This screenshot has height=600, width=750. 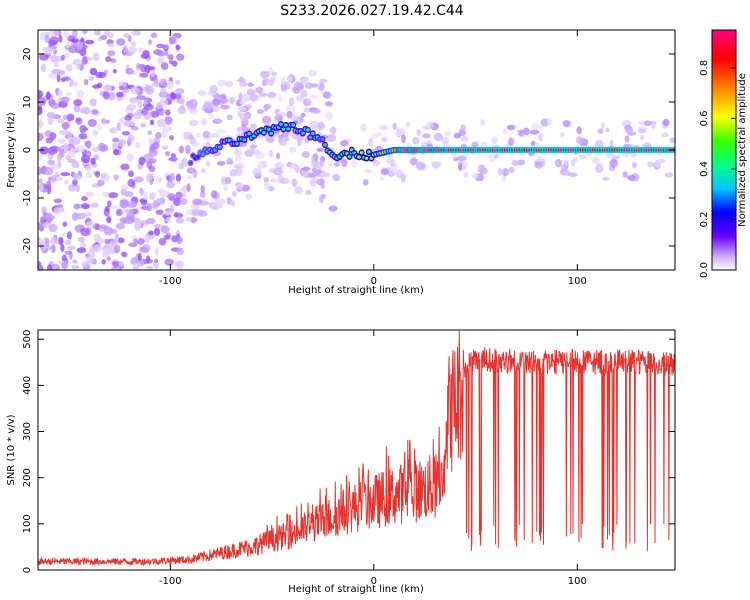 What do you see at coordinates (27, 246) in the screenshot?
I see `y-tick-label: -20` at bounding box center [27, 246].